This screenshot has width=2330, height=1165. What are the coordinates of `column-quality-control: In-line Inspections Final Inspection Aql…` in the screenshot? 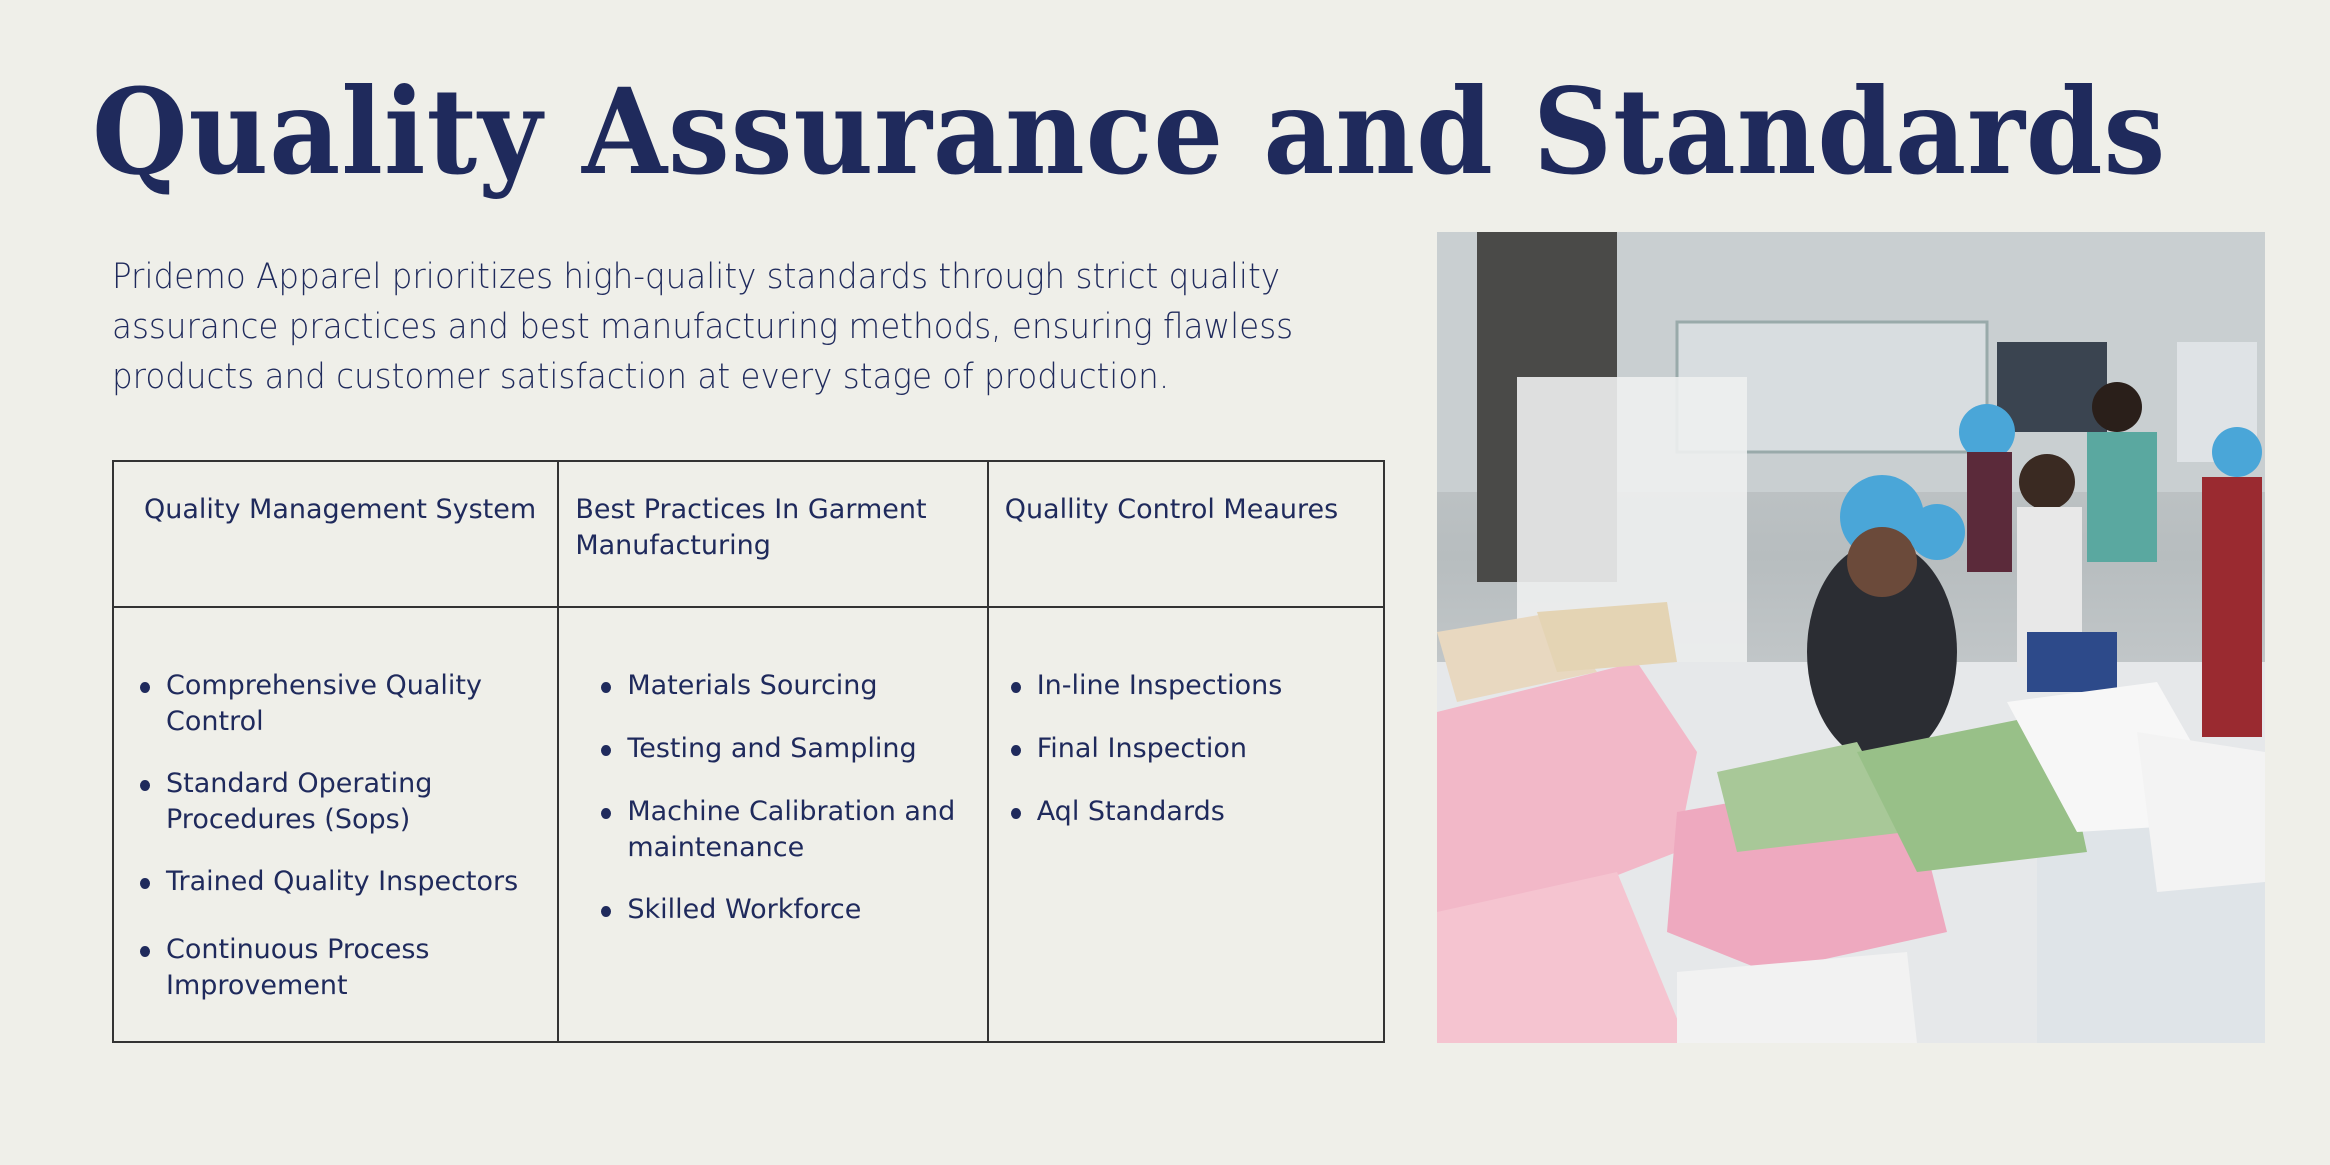 It's located at (1186, 824).